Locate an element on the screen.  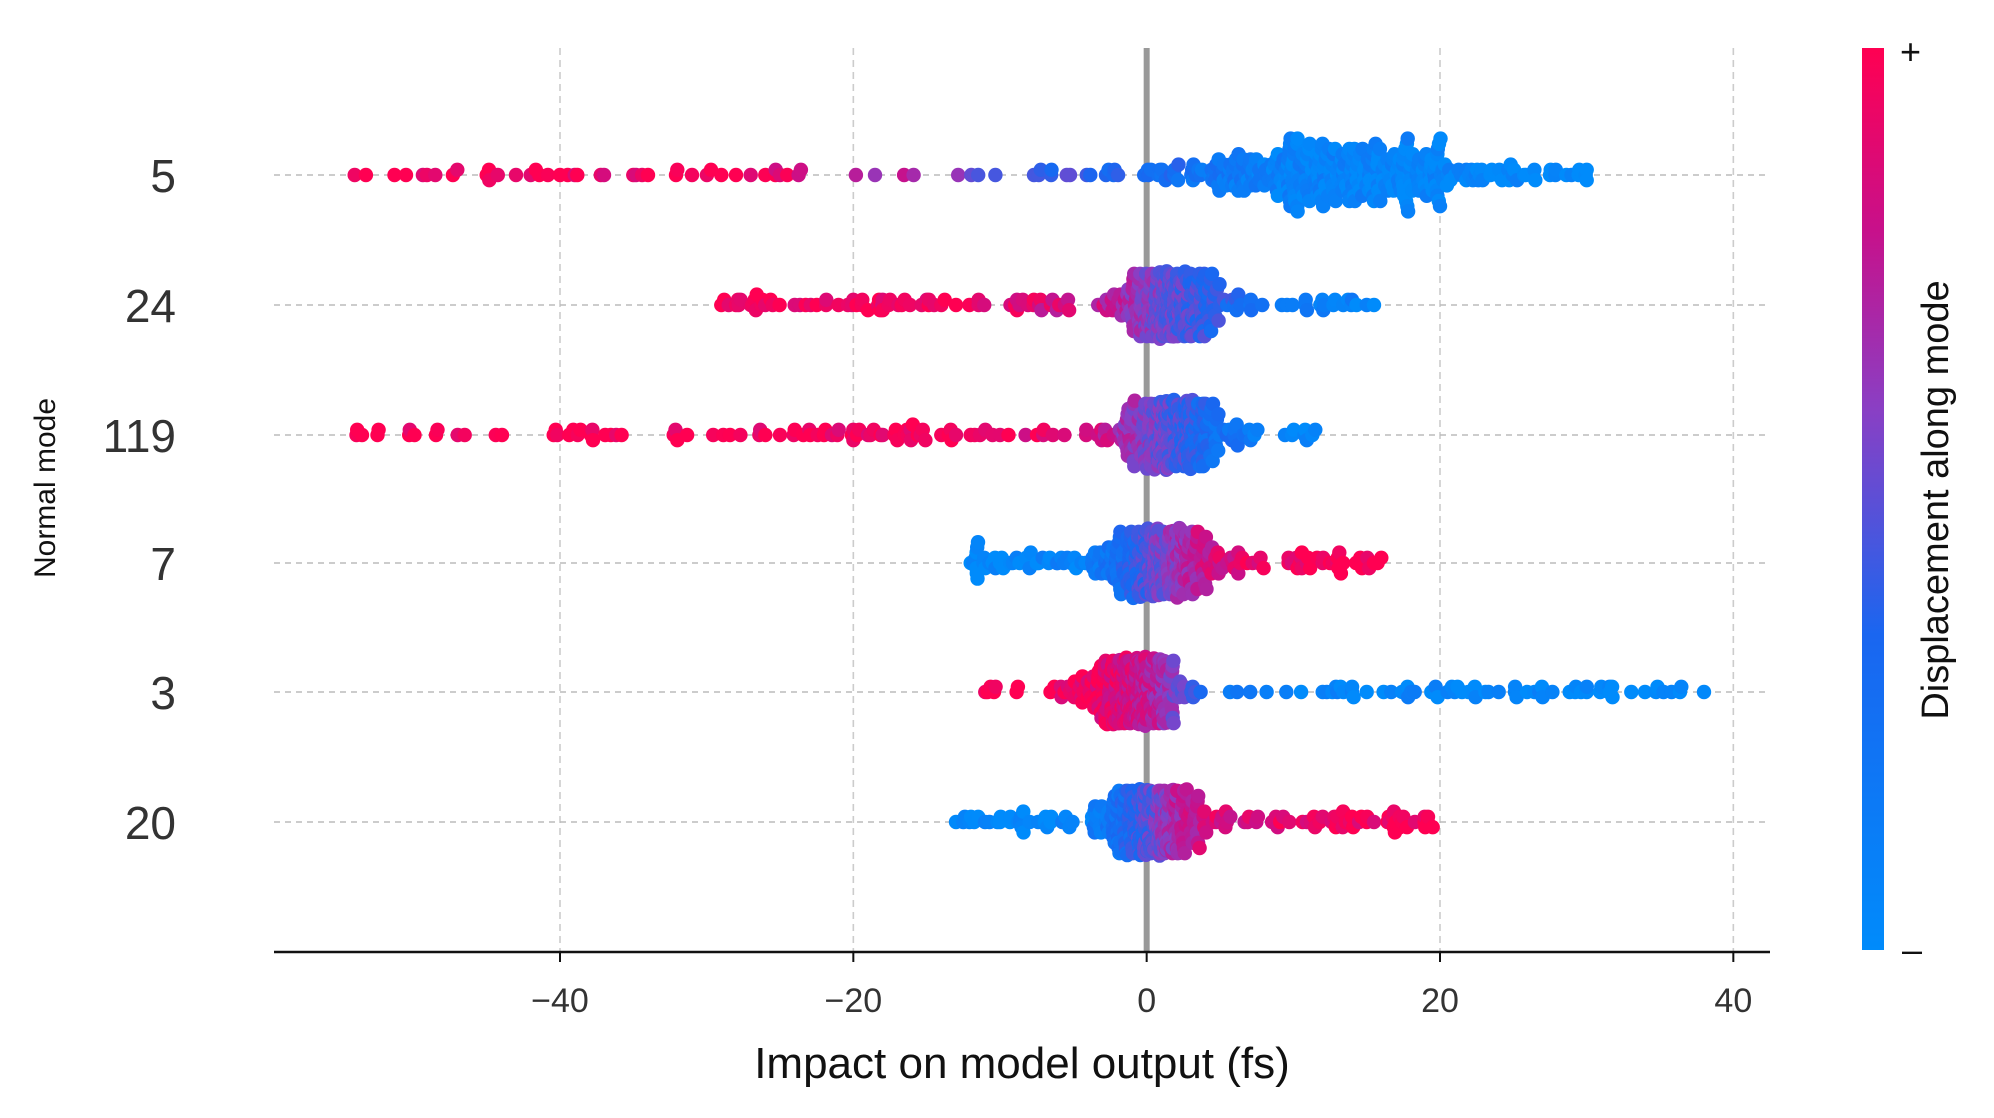
y-tick-label: 20 is located at coordinates (150, 823).